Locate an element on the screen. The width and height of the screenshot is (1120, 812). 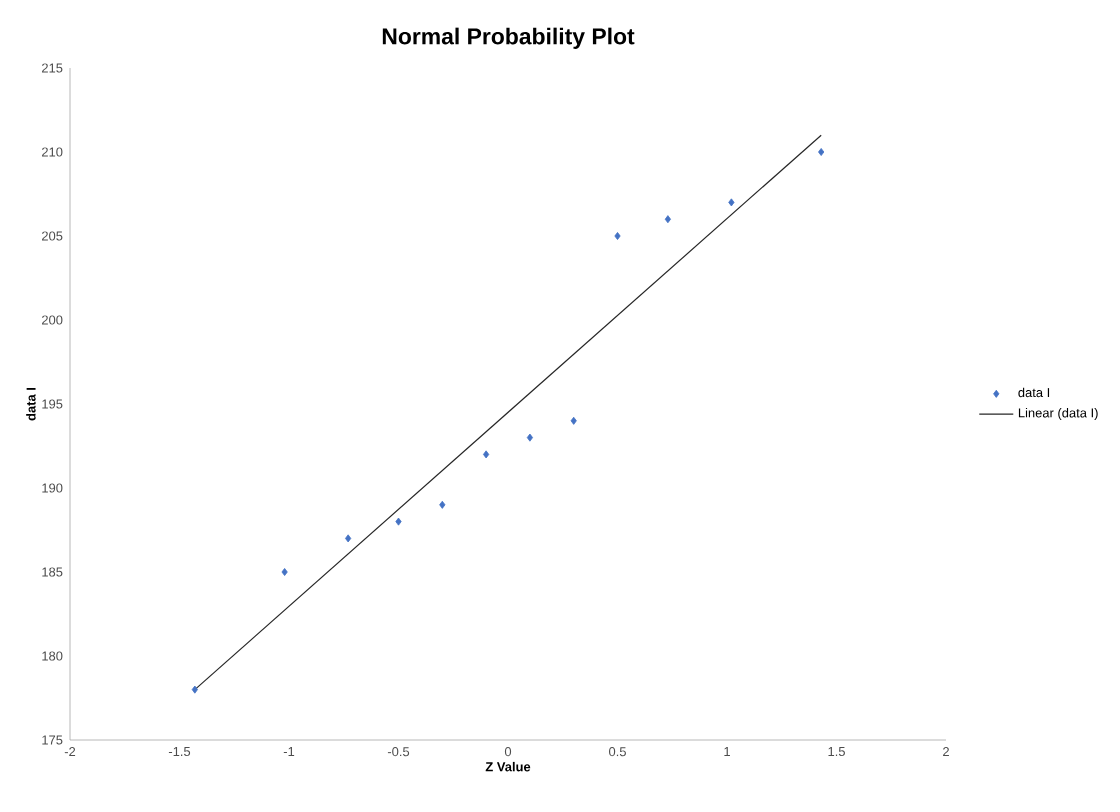
chart-title: Normal Probability Plot is located at coordinates (508, 38).